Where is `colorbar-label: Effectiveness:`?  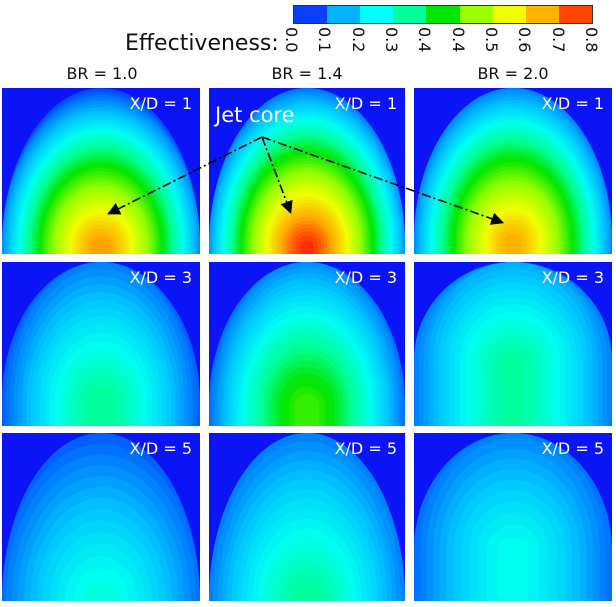 colorbar-label: Effectiveness: is located at coordinates (202, 43).